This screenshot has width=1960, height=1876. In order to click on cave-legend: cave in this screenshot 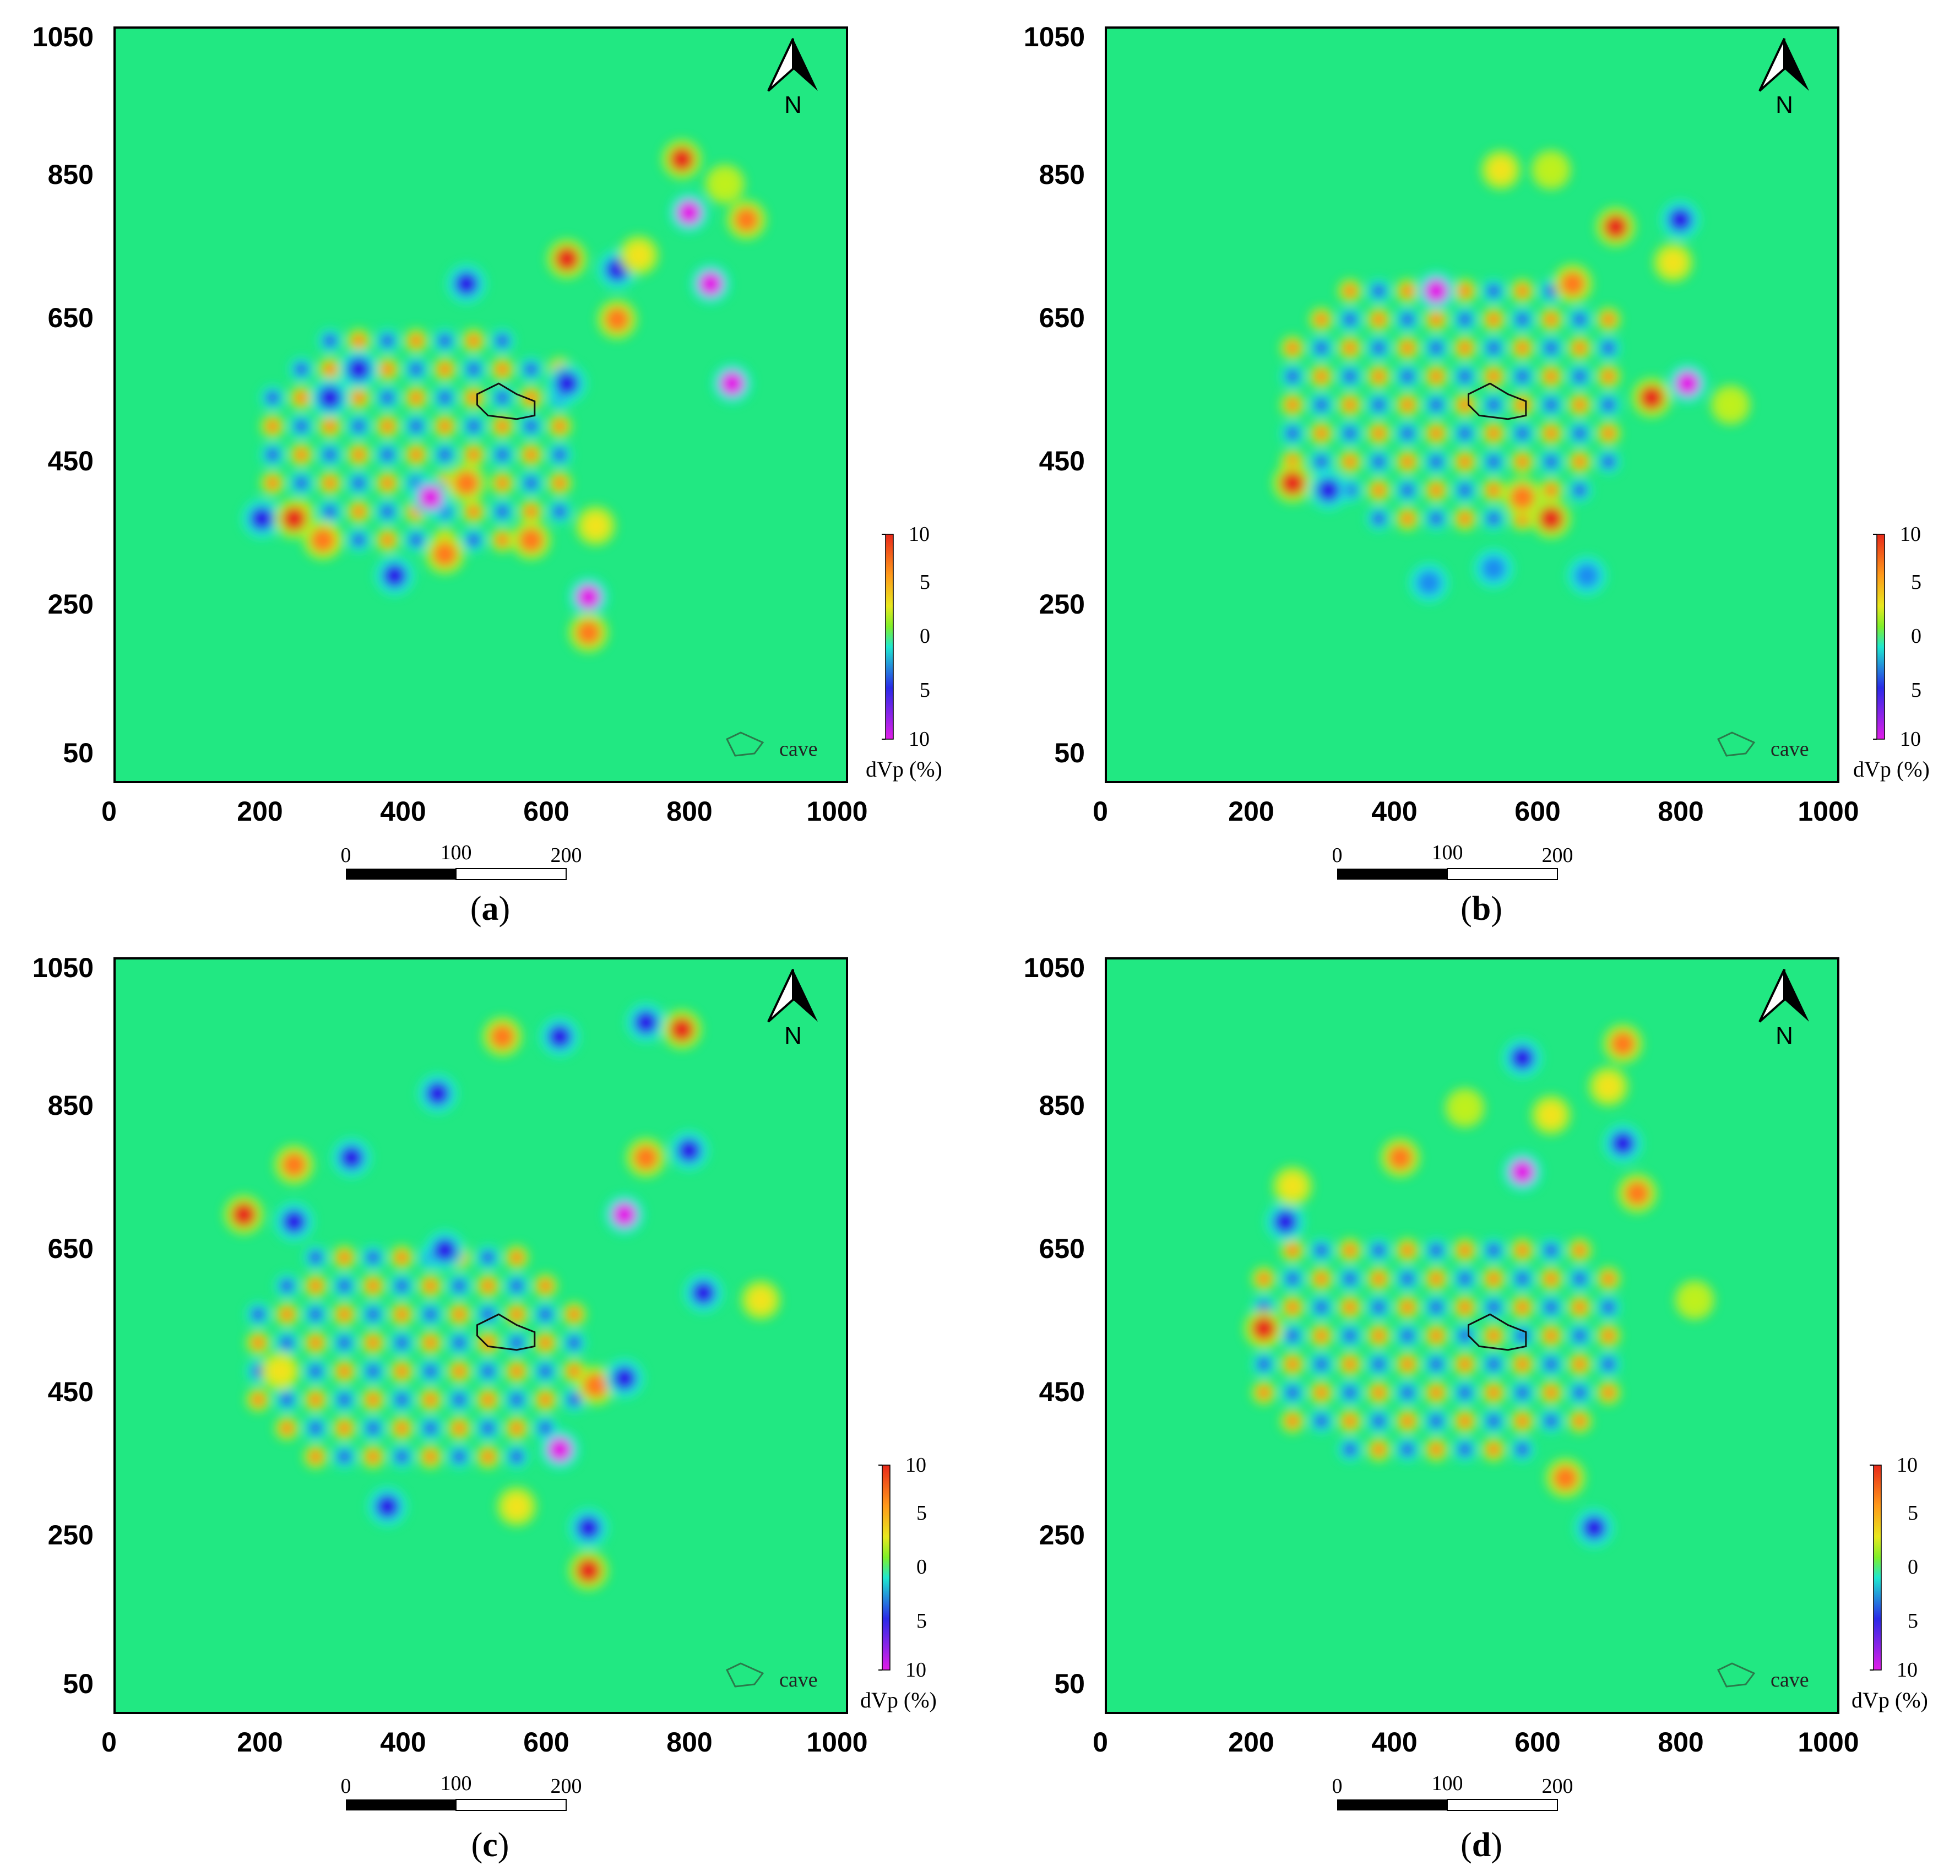, I will do `click(772, 1676)`.